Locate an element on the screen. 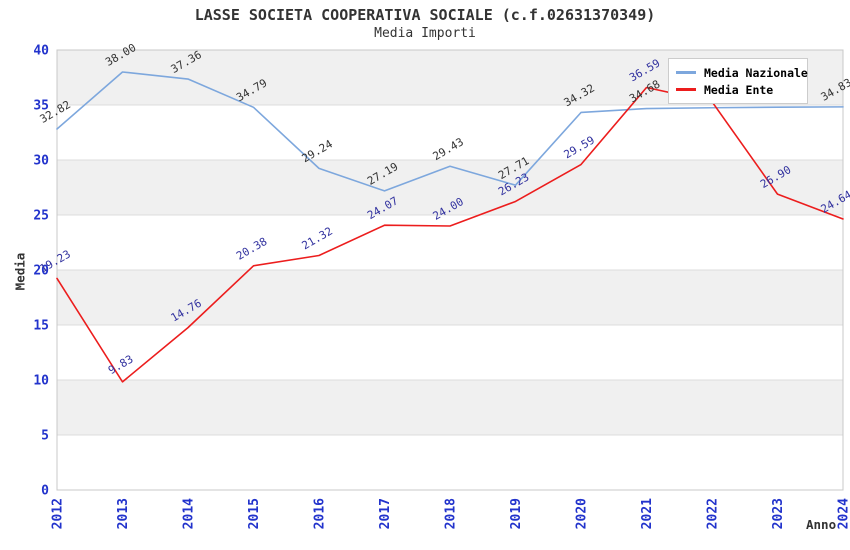 This screenshot has height=550, width=850. y-tick-label: 25 is located at coordinates (41, 216).